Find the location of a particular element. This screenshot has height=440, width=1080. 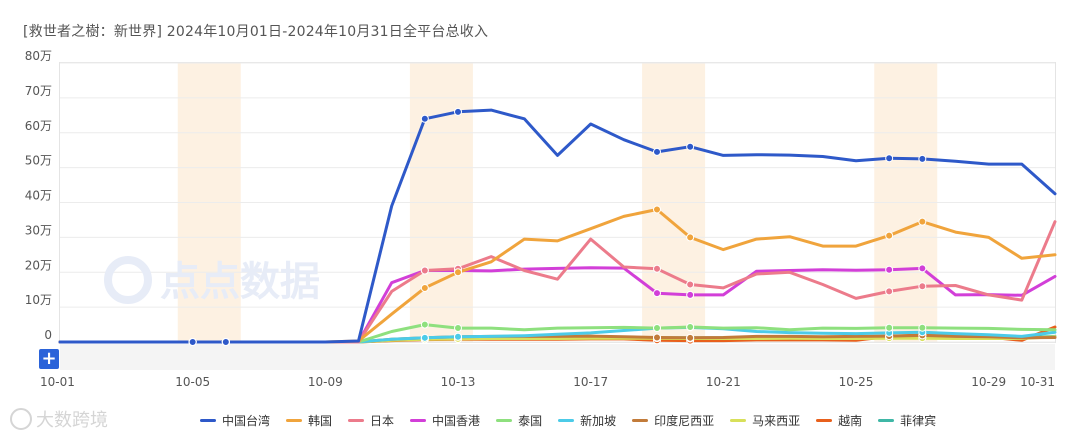

legend-item: 韩国 is located at coordinates (309, 420).